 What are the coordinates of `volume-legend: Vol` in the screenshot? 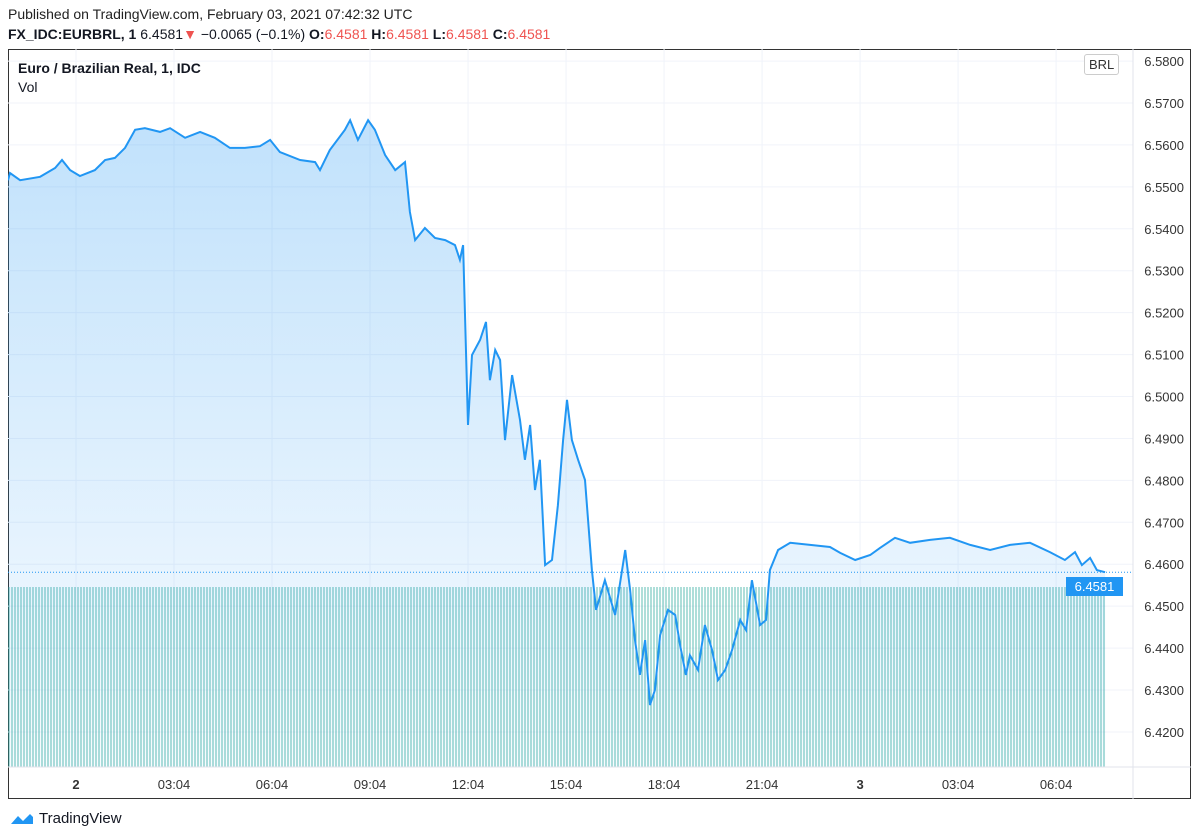 It's located at (28, 87).